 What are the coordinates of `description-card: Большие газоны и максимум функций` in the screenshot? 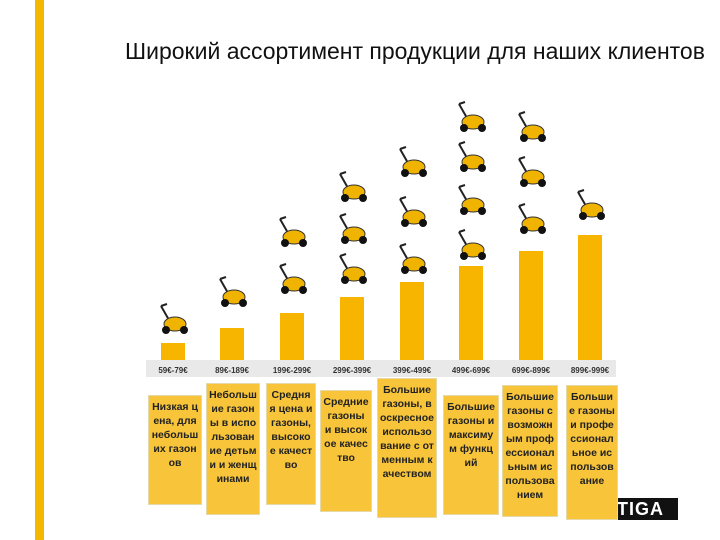 It's located at (471, 455).